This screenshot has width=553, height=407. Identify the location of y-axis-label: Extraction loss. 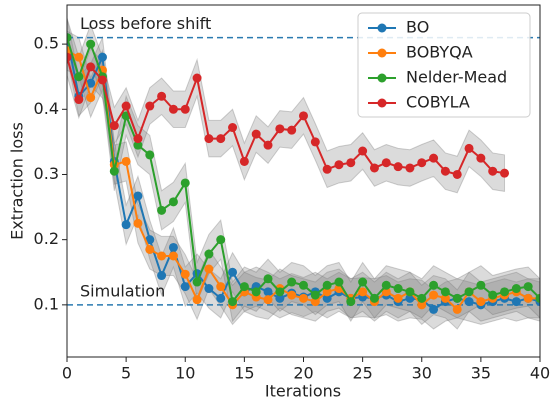
(17, 181).